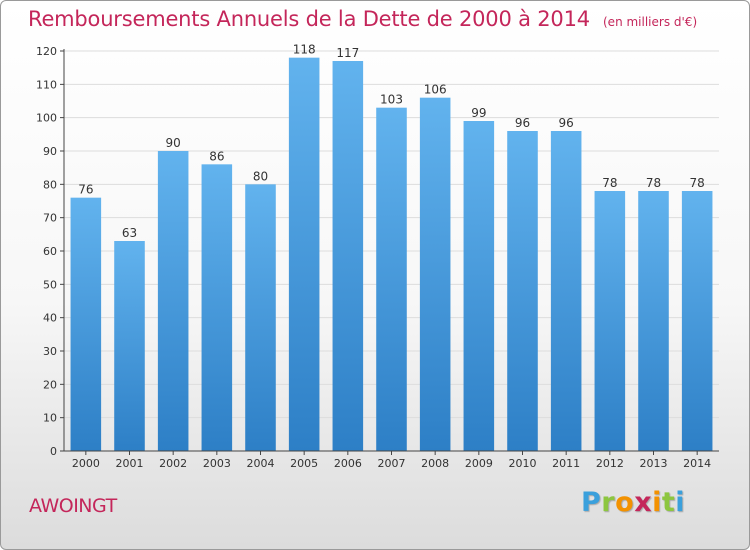 This screenshot has height=550, width=750. I want to click on y-tick-label: 50, so click(50, 284).